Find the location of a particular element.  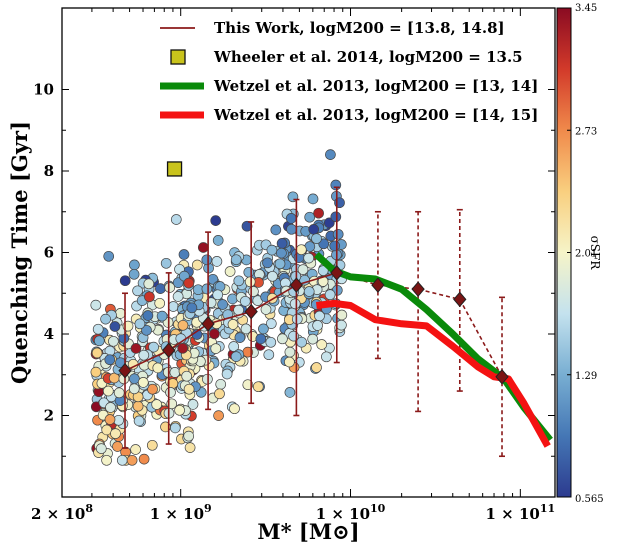

legend-label: Wetzel et al. 2013, logM200 = [14, 15] is located at coordinates (375, 115).